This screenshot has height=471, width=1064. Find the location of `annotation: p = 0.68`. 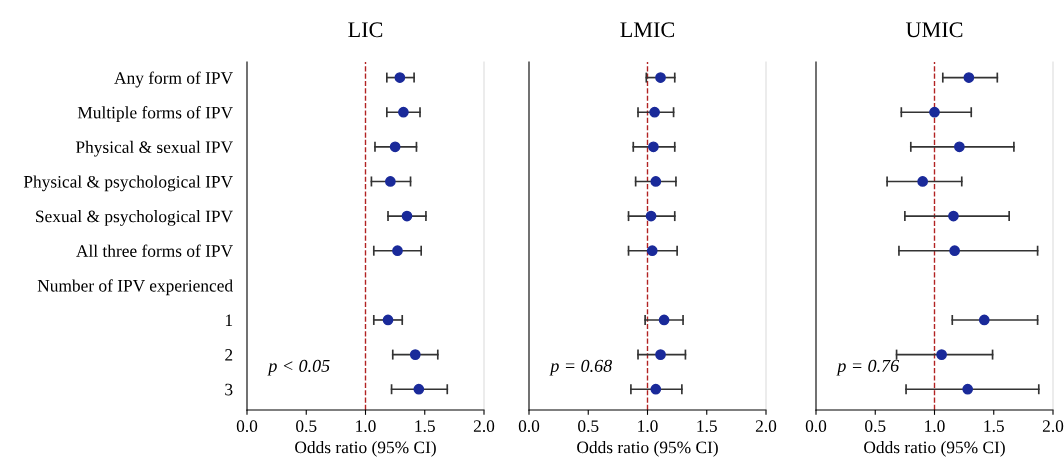

annotation: p = 0.68 is located at coordinates (580, 367).